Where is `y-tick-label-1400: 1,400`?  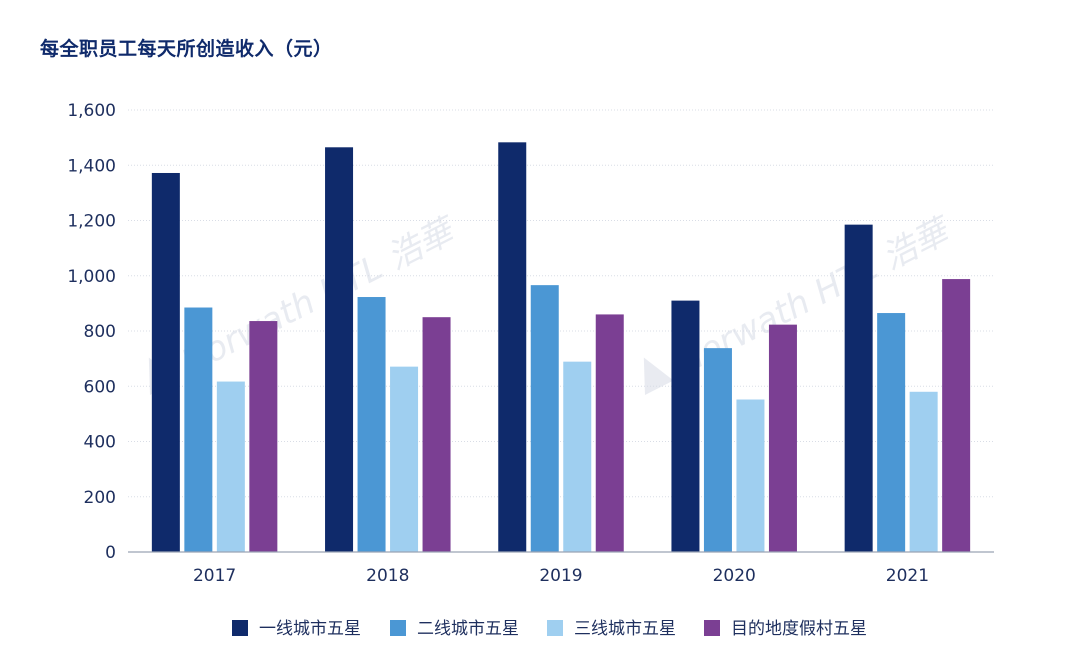 y-tick-label-1400: 1,400 is located at coordinates (91, 166).